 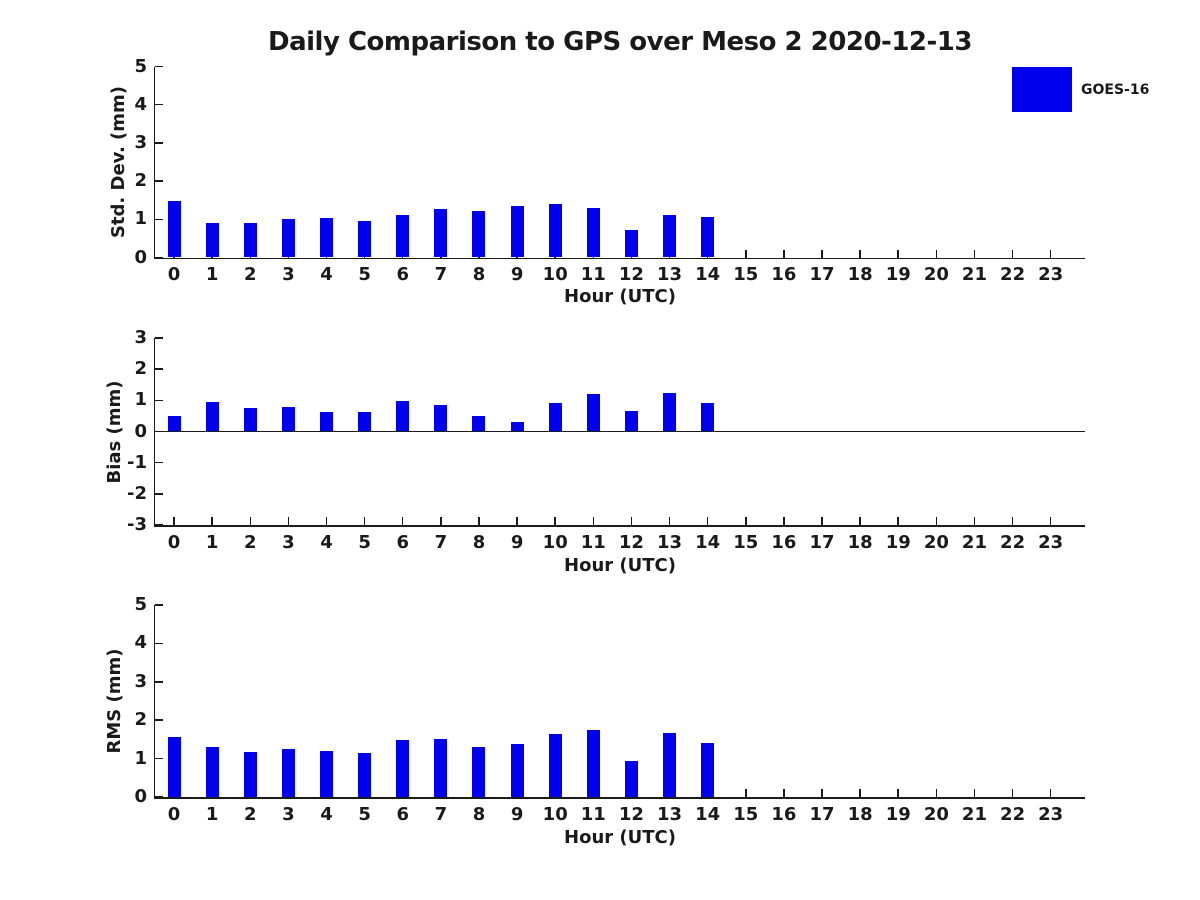 I want to click on legend: GOES-16, so click(x=1080, y=89).